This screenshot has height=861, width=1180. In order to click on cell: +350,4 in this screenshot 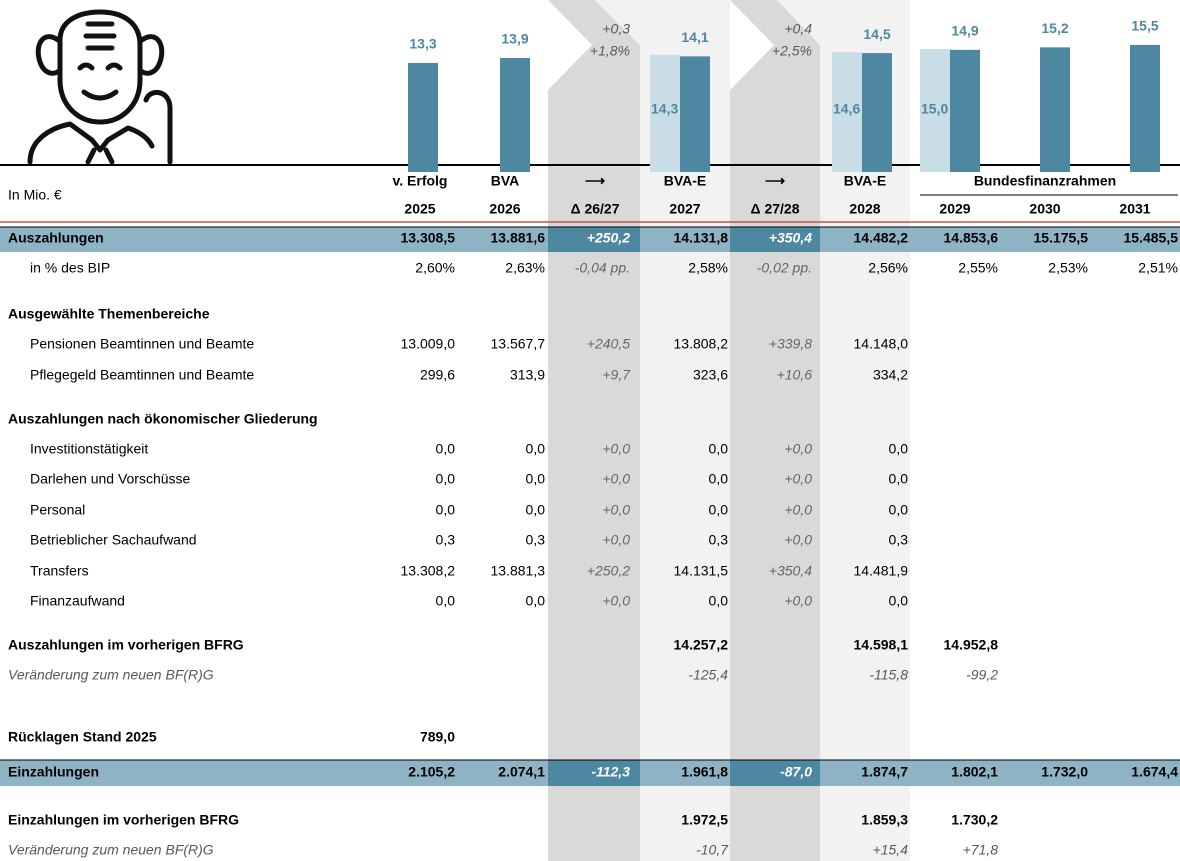, I will do `click(790, 238)`.